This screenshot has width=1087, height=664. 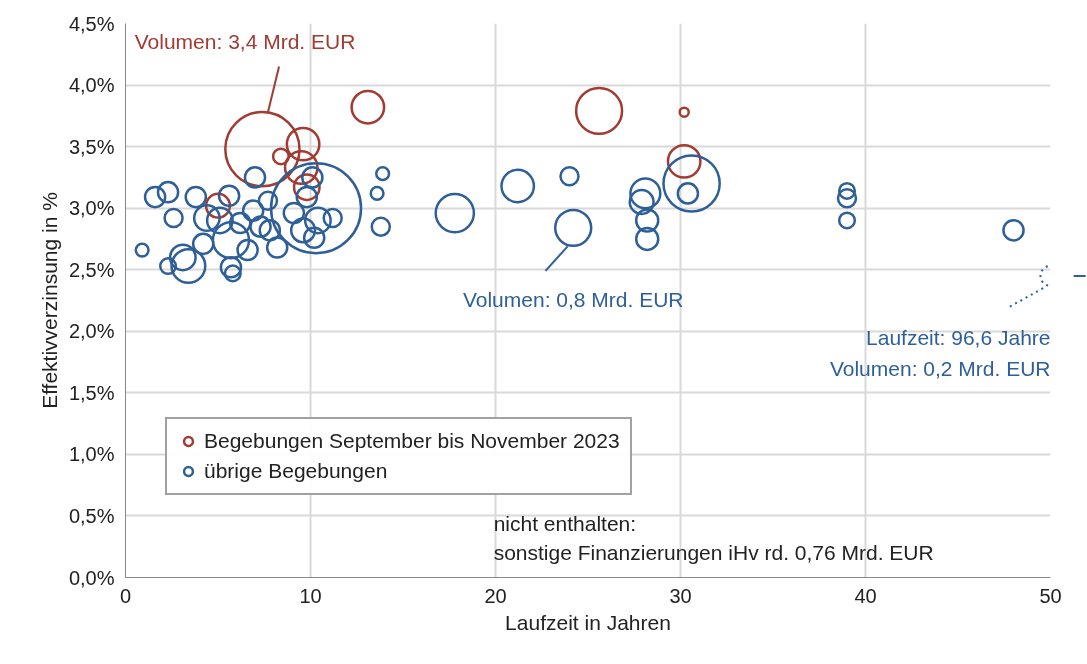 I want to click on y-tick-label: 0,5%, so click(x=91, y=515).